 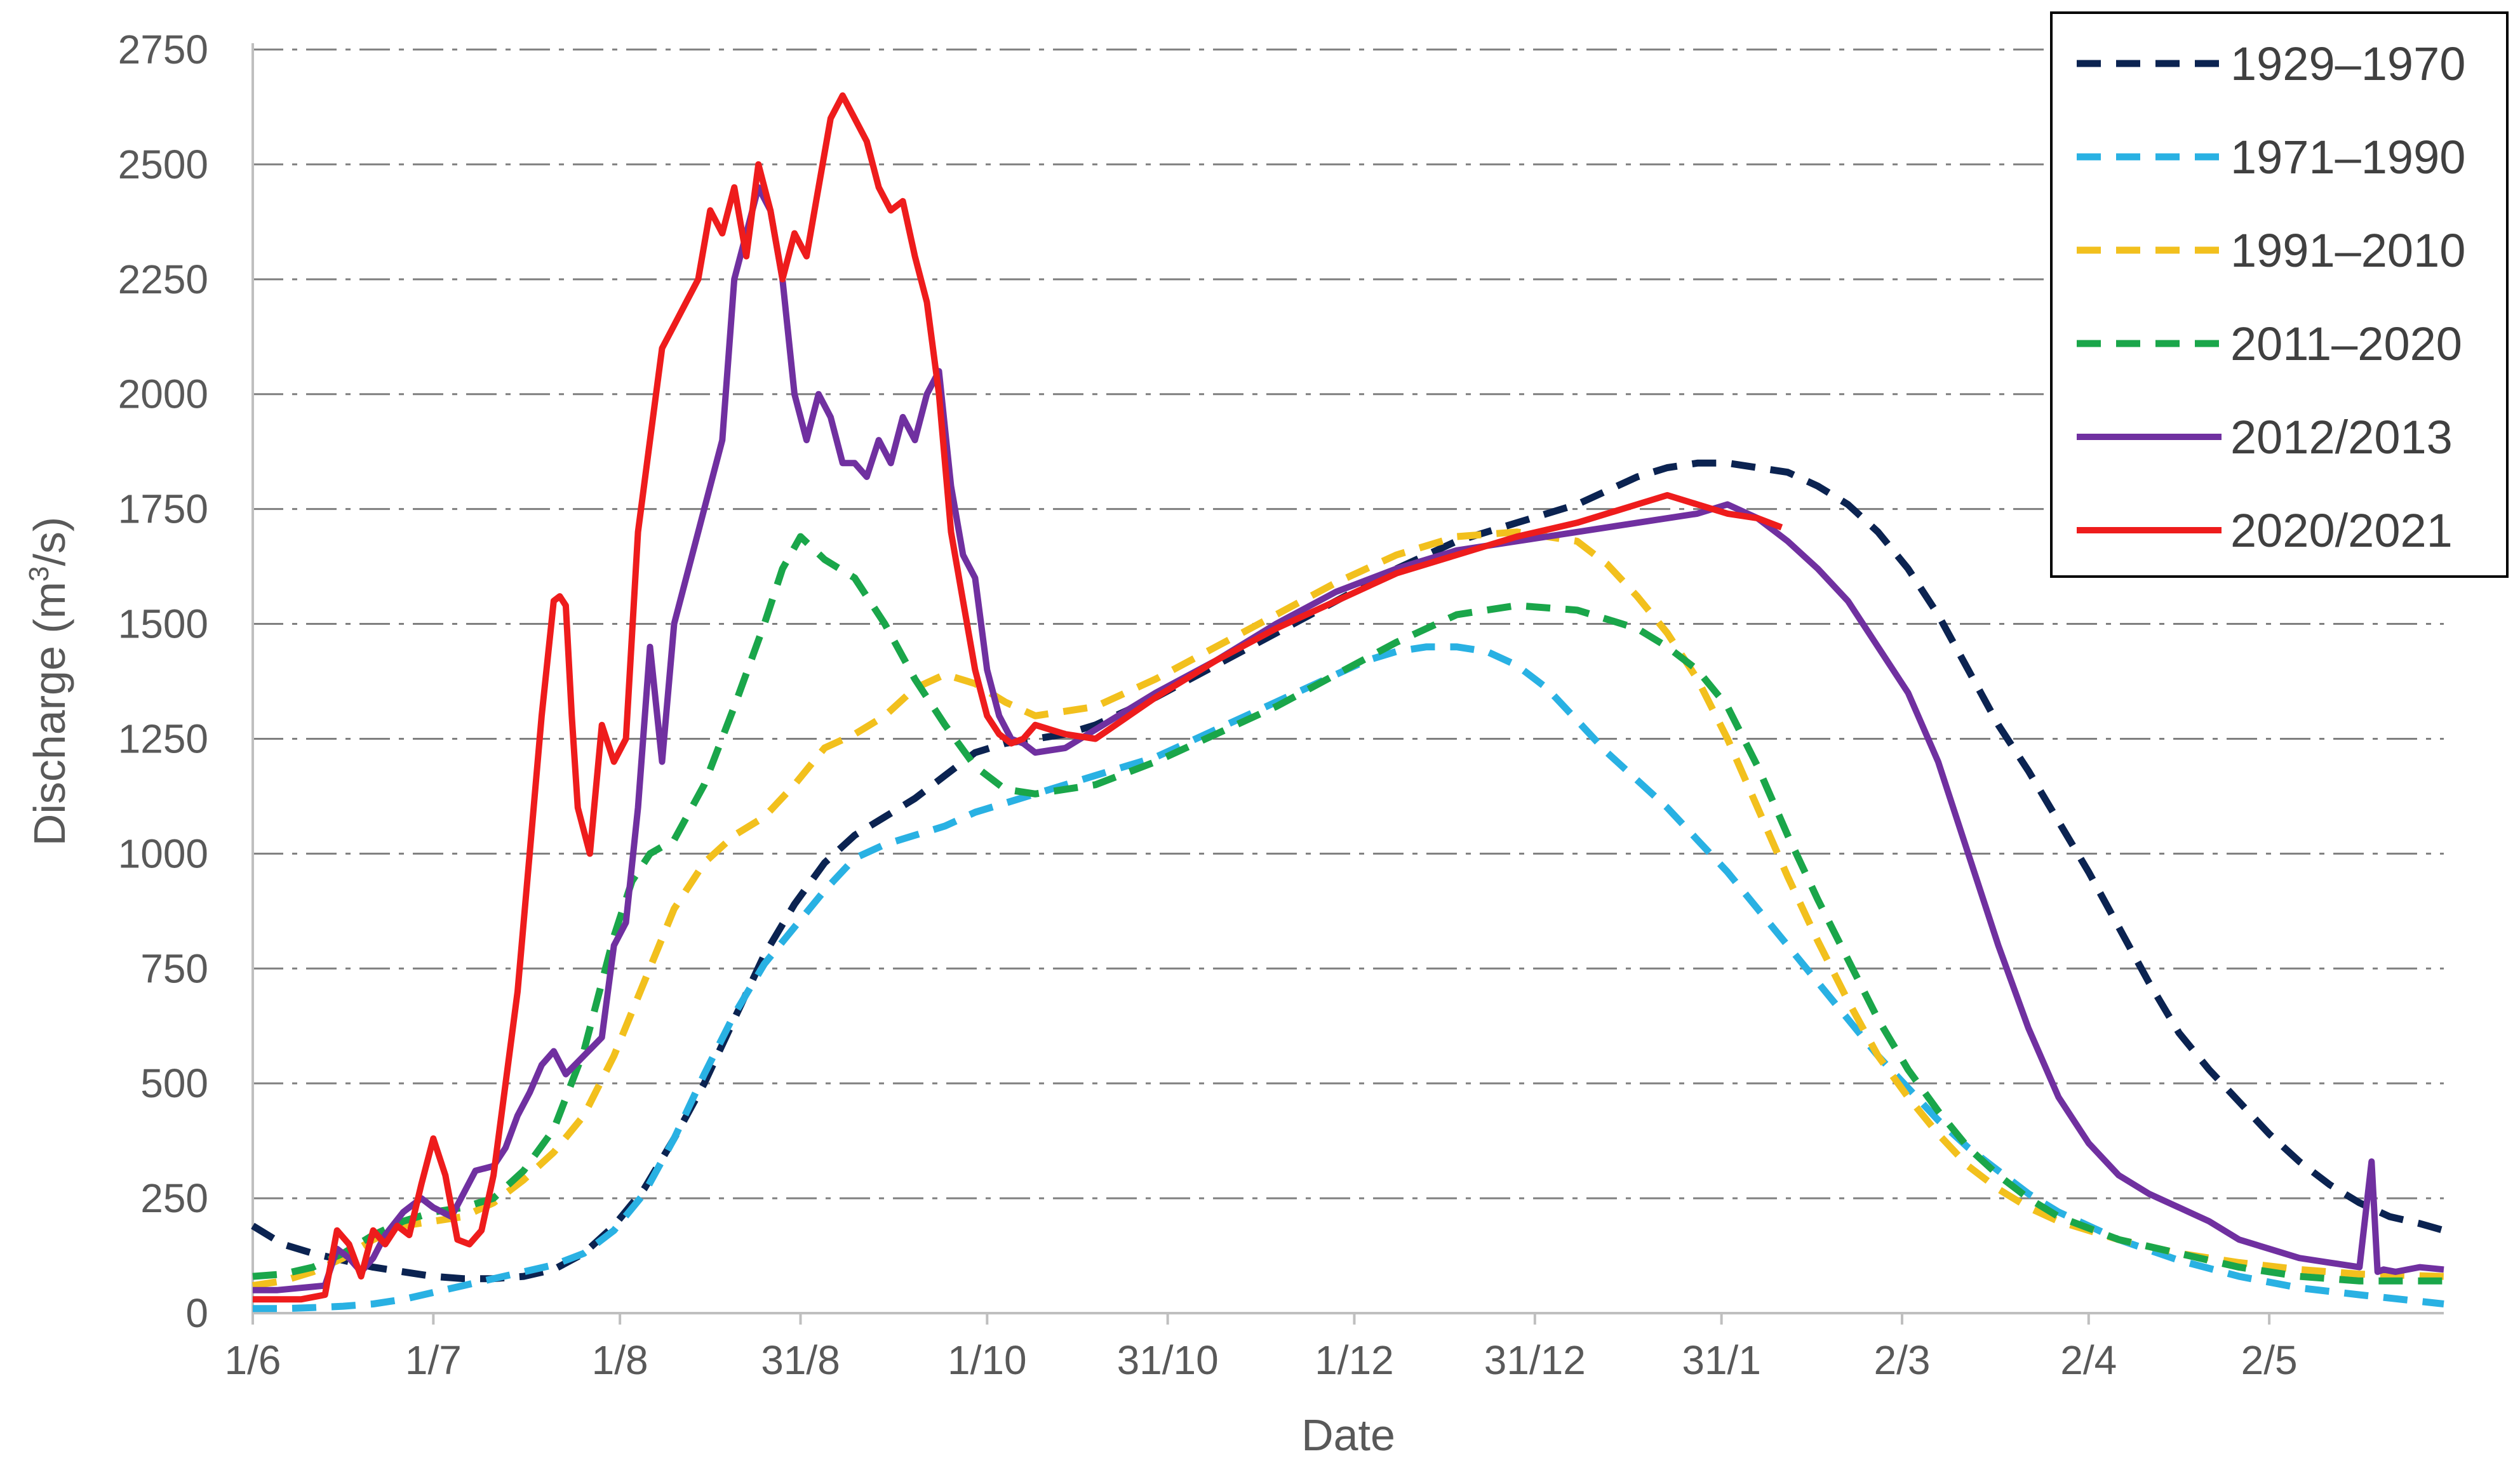 I want to click on y-tick-label: 2750, so click(x=163, y=49).